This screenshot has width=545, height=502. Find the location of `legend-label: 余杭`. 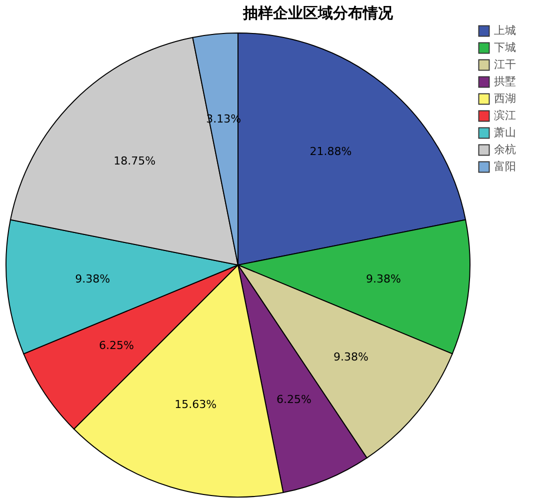

legend-label: 余杭 is located at coordinates (505, 149).